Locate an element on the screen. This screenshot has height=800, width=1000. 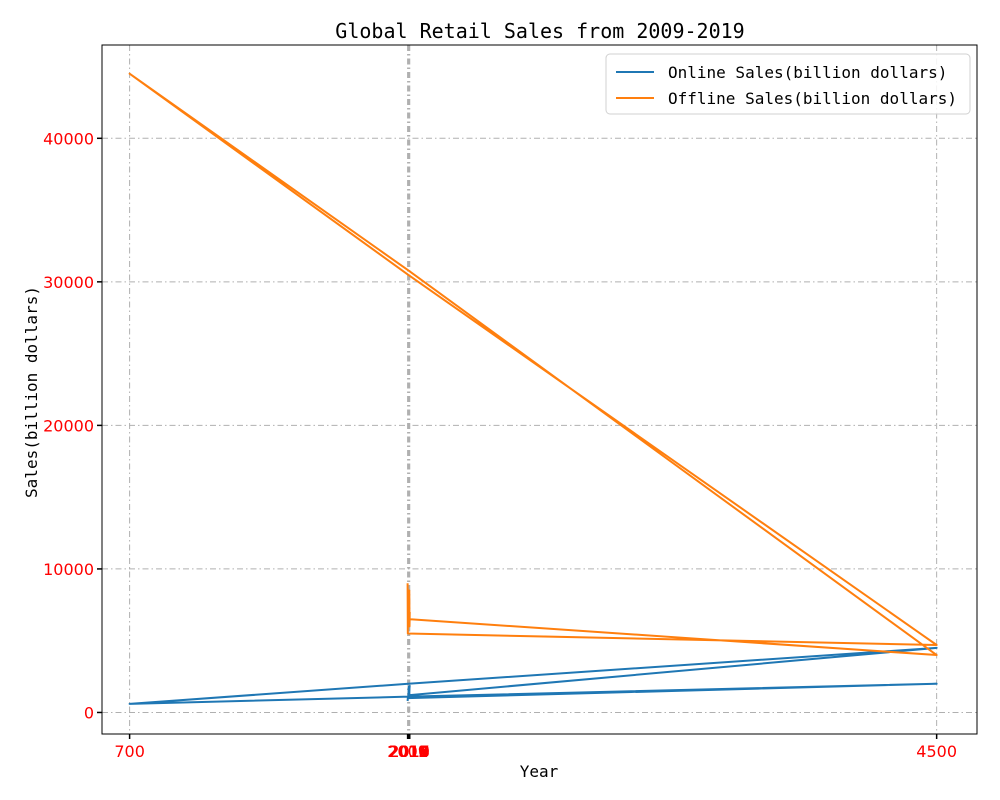
x-tick-label: 2010 is located at coordinates (407, 751).